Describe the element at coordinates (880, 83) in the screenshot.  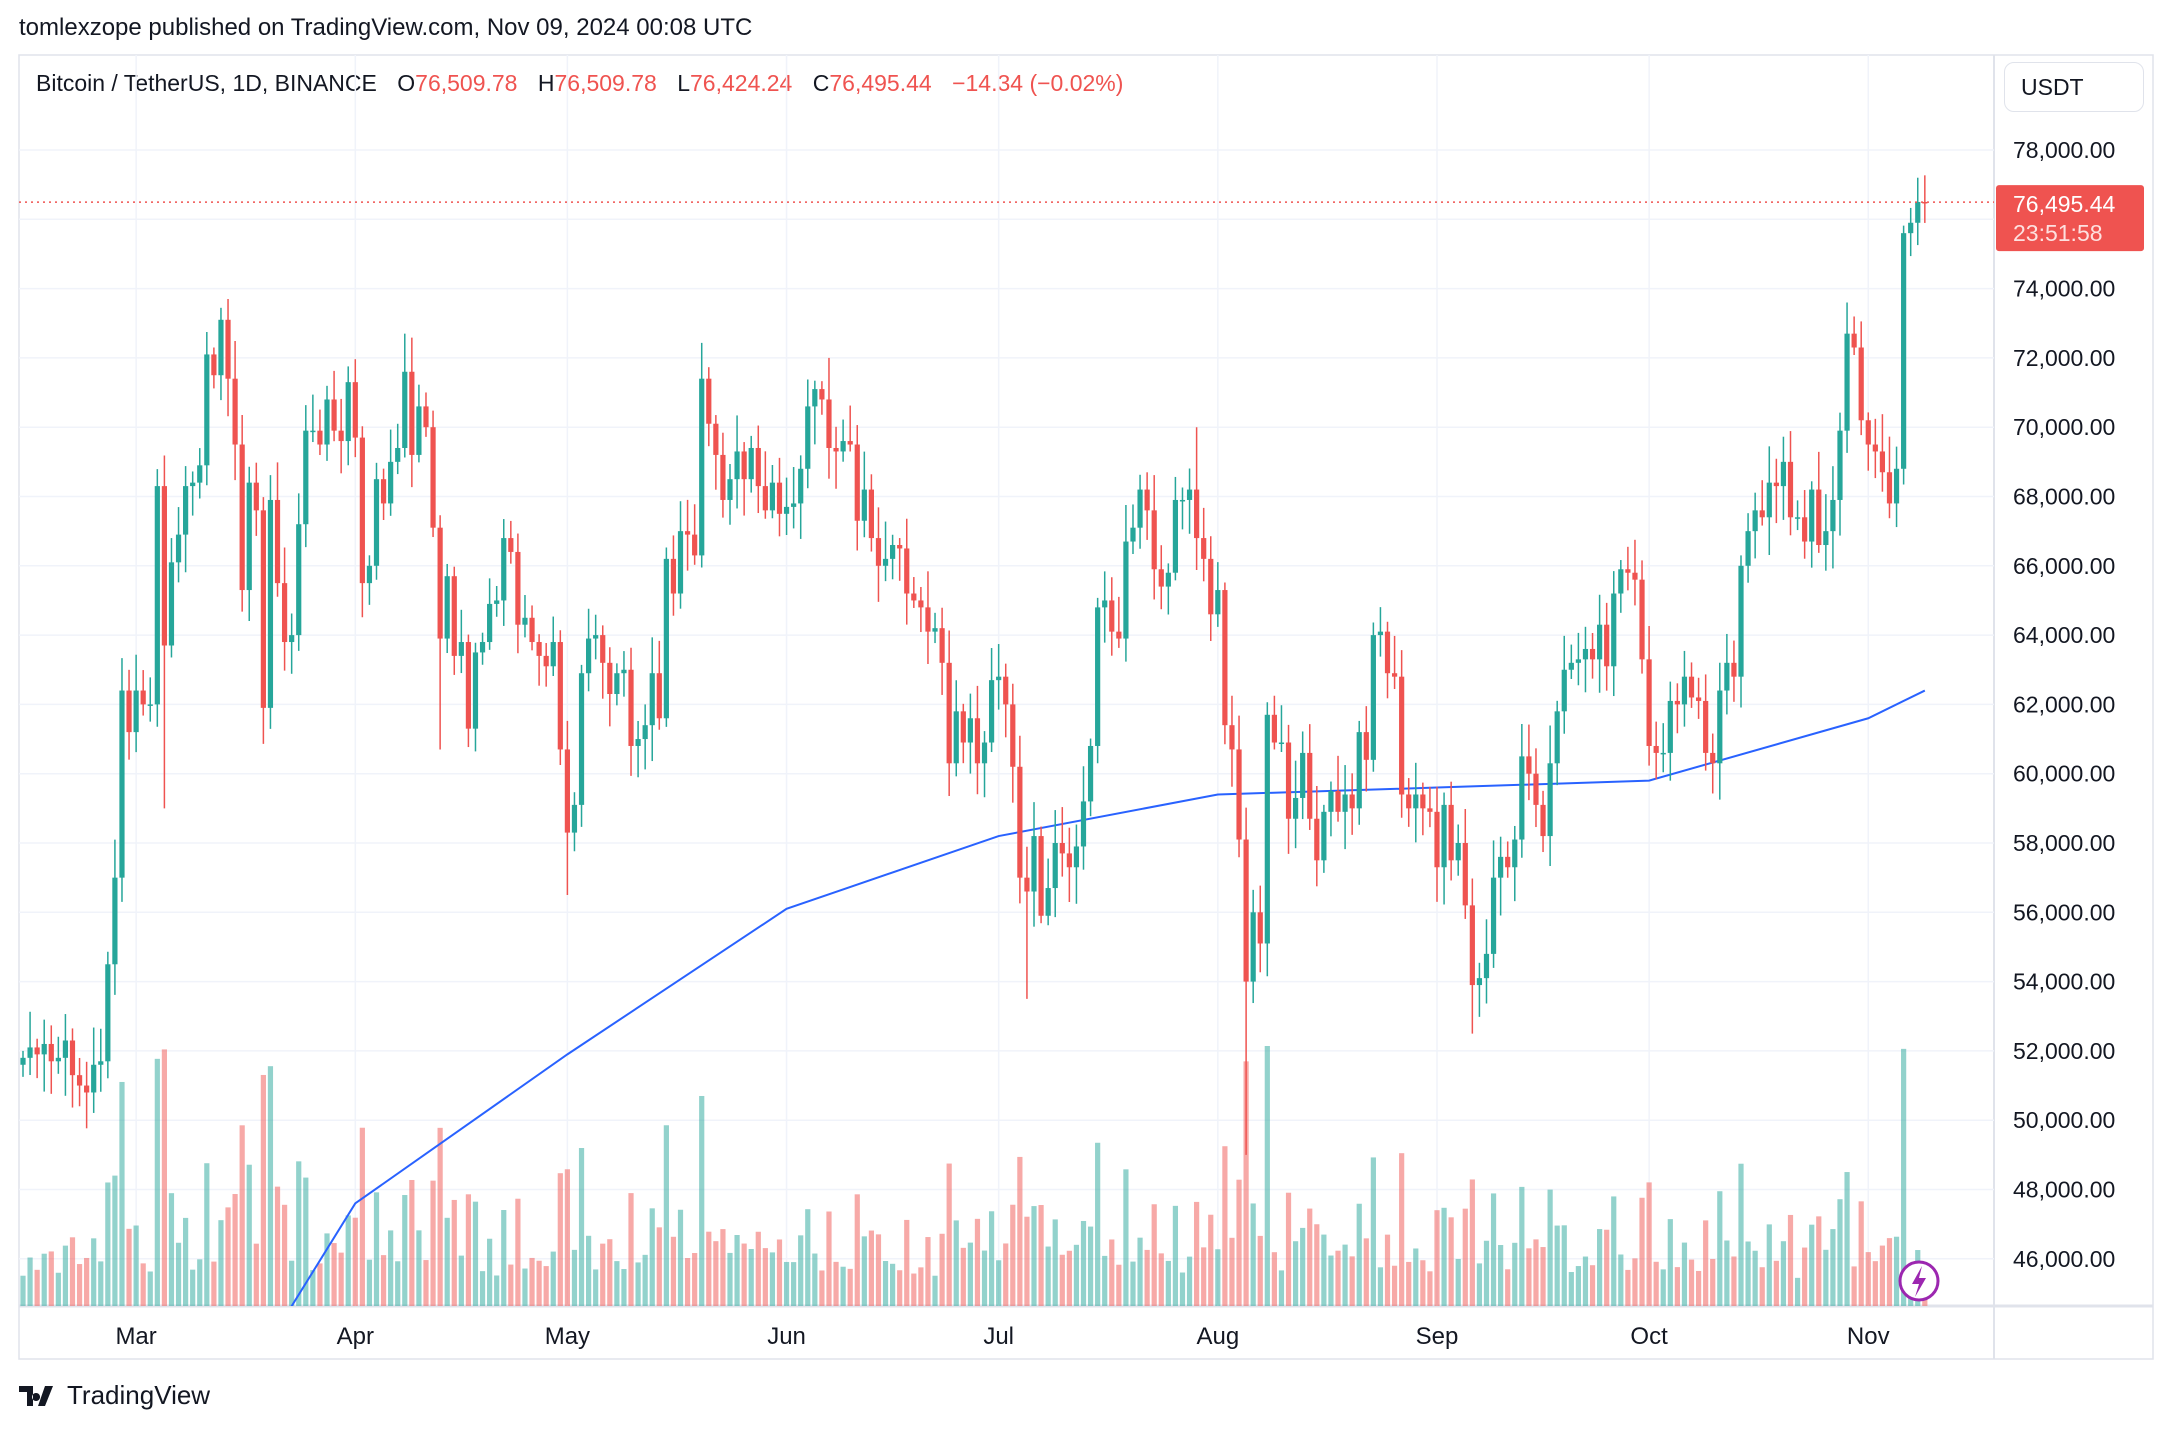
I see `close-value: 76,495.44` at that location.